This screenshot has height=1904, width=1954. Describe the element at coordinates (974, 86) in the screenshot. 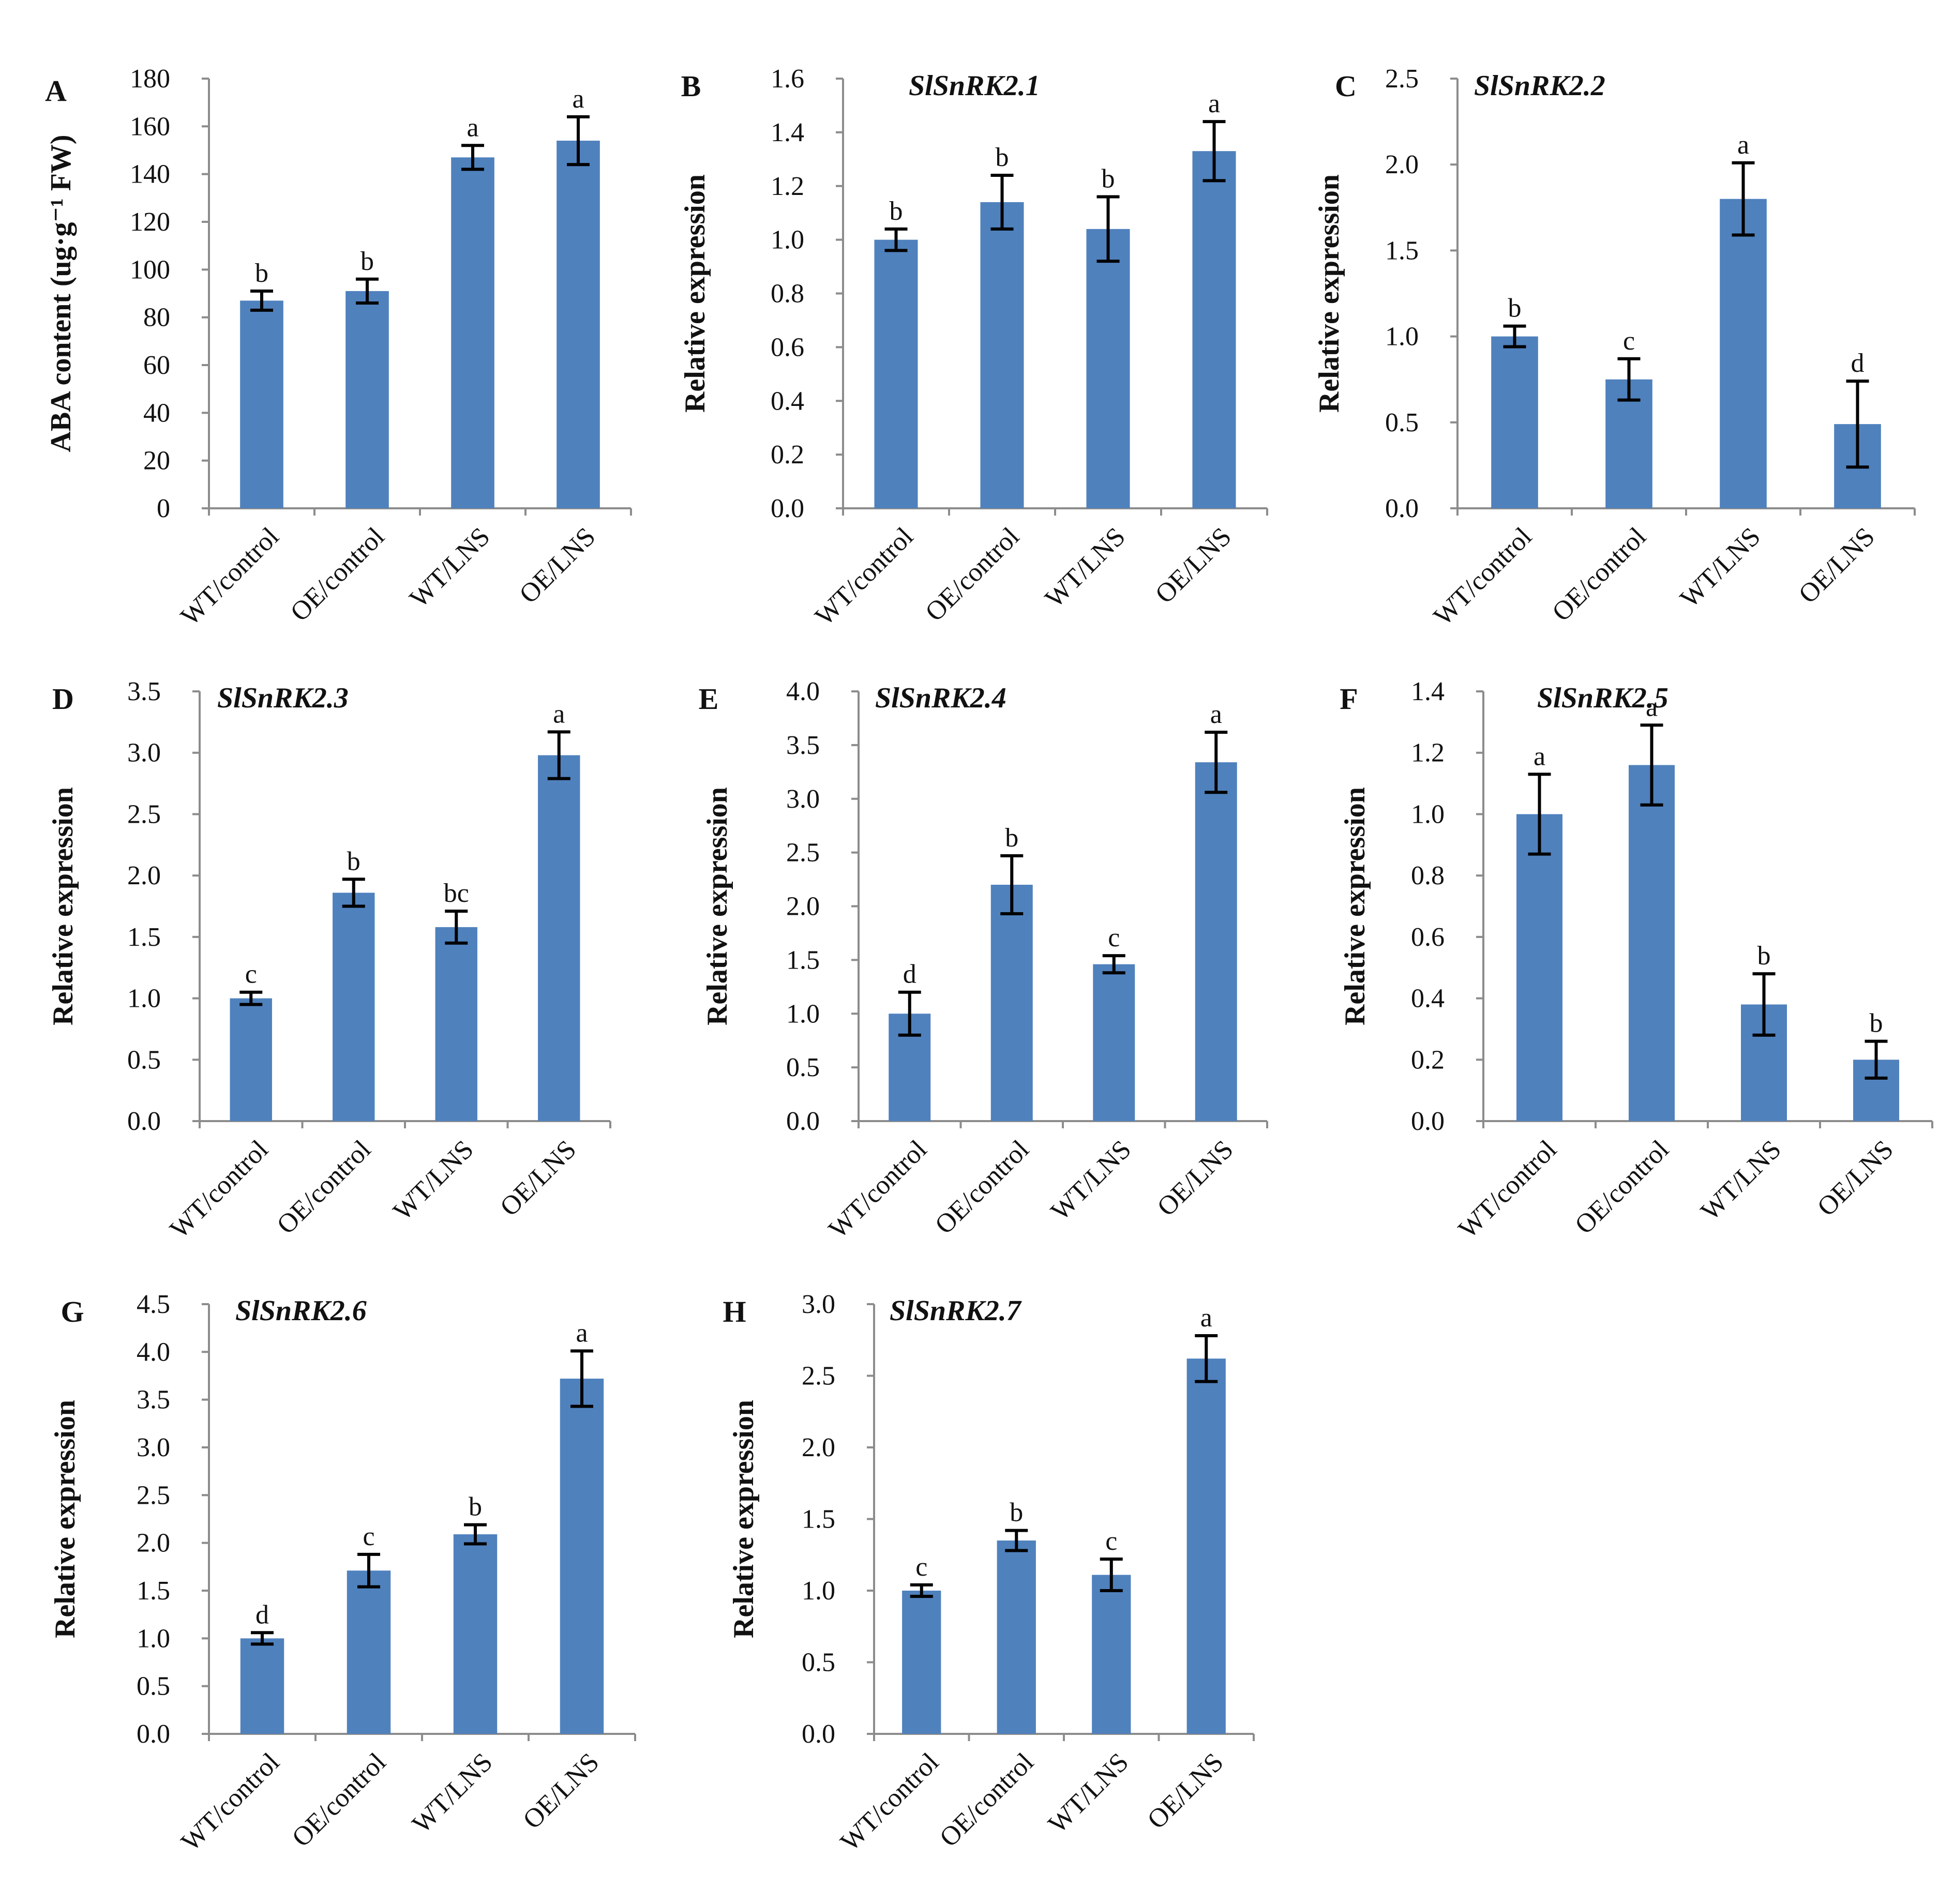

I see `chart-title: SlSnRK2.1` at that location.